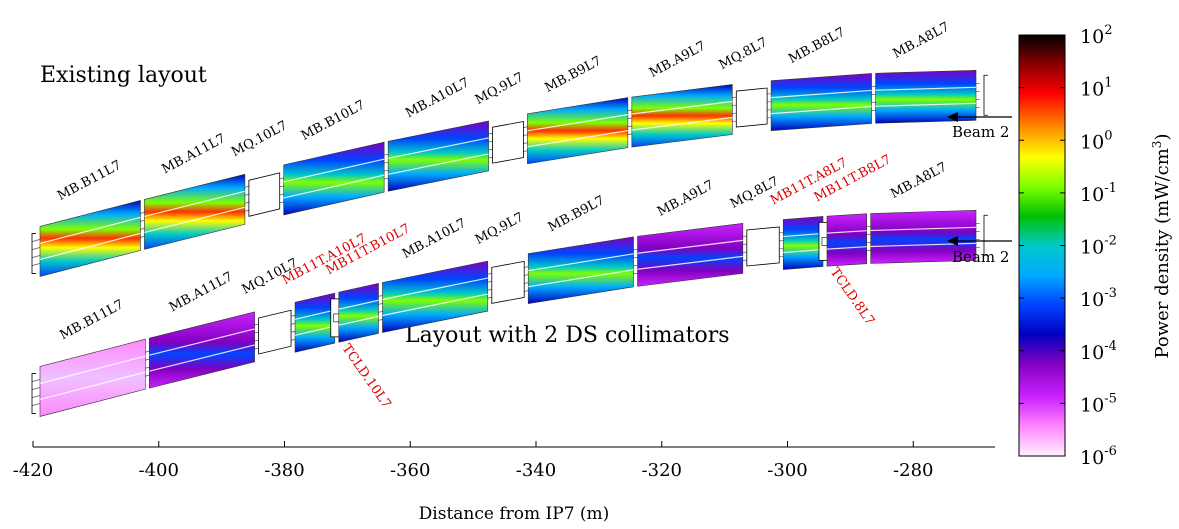 The image size is (1179, 529). Describe the element at coordinates (1098, 403) in the screenshot. I see `colorbar-tick-label: 10⁻⁵` at that location.